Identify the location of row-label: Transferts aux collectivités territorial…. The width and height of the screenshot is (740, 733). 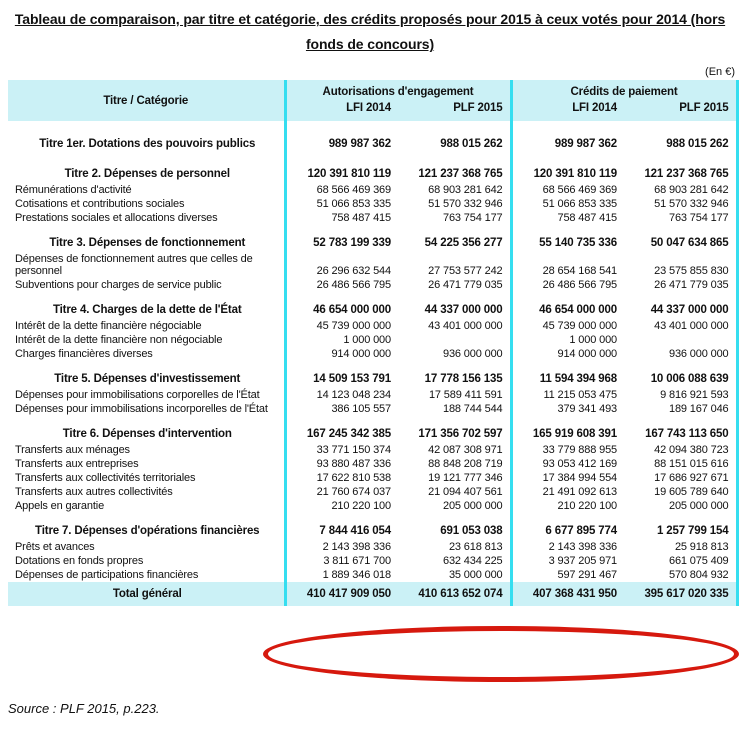
(105, 478).